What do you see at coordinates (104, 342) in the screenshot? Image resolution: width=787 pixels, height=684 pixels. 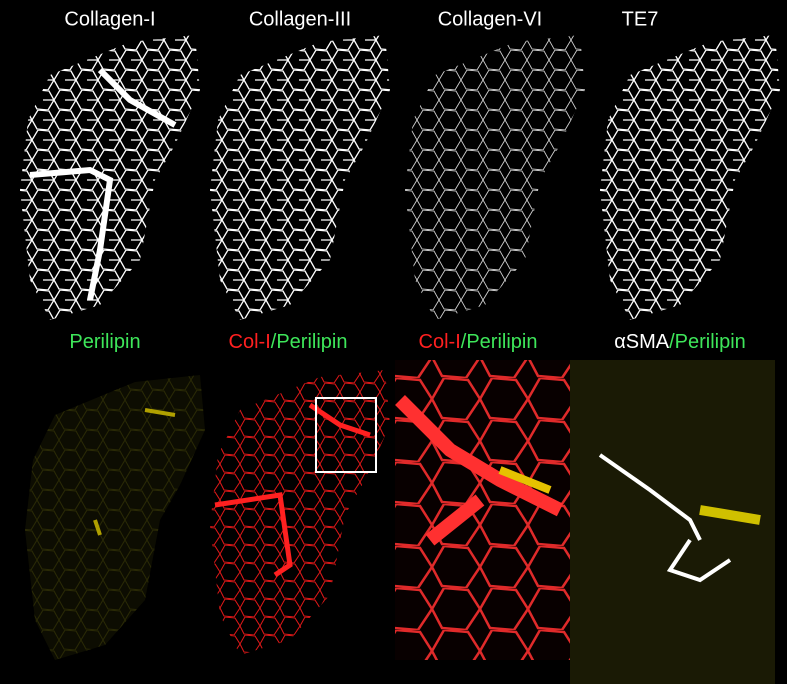 I see `panel-label: Perilipin` at bounding box center [104, 342].